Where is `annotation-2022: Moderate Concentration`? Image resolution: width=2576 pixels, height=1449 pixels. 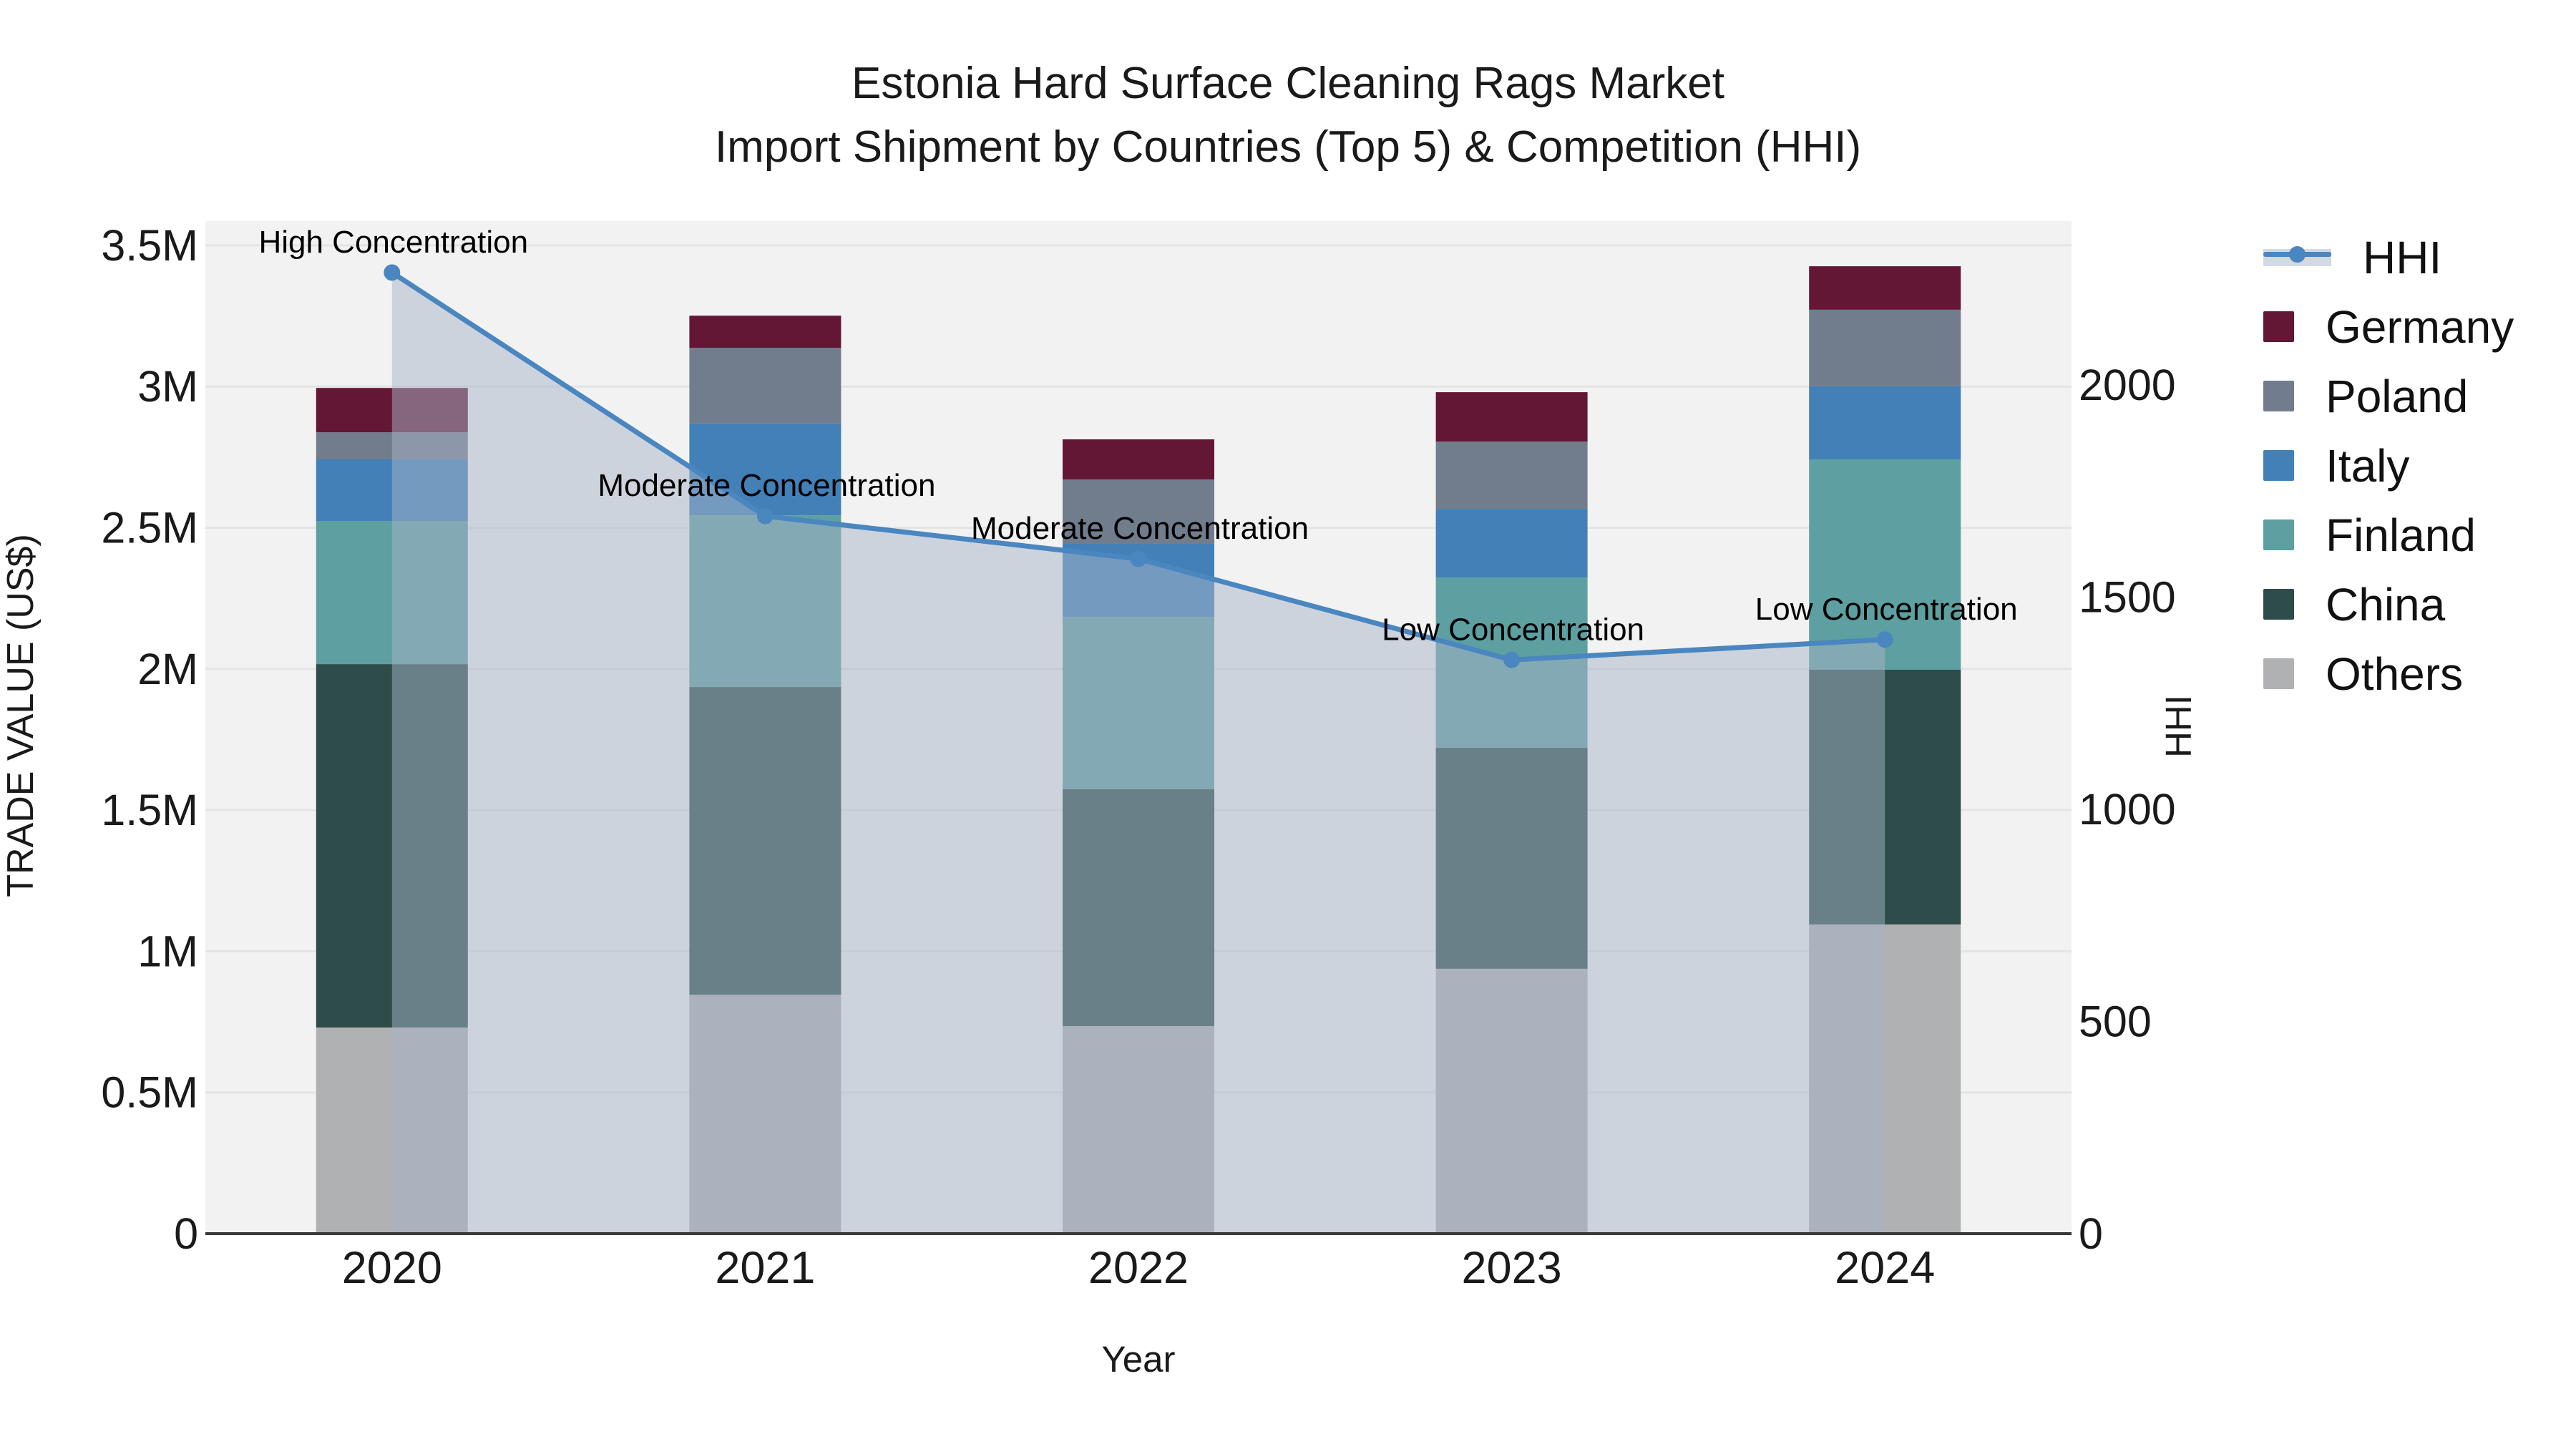
annotation-2022: Moderate Concentration is located at coordinates (1140, 528).